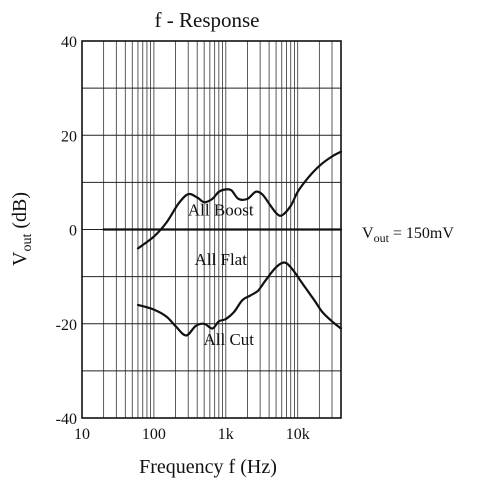 The image size is (496, 485). I want to click on curve-all-cut, so click(239, 299).